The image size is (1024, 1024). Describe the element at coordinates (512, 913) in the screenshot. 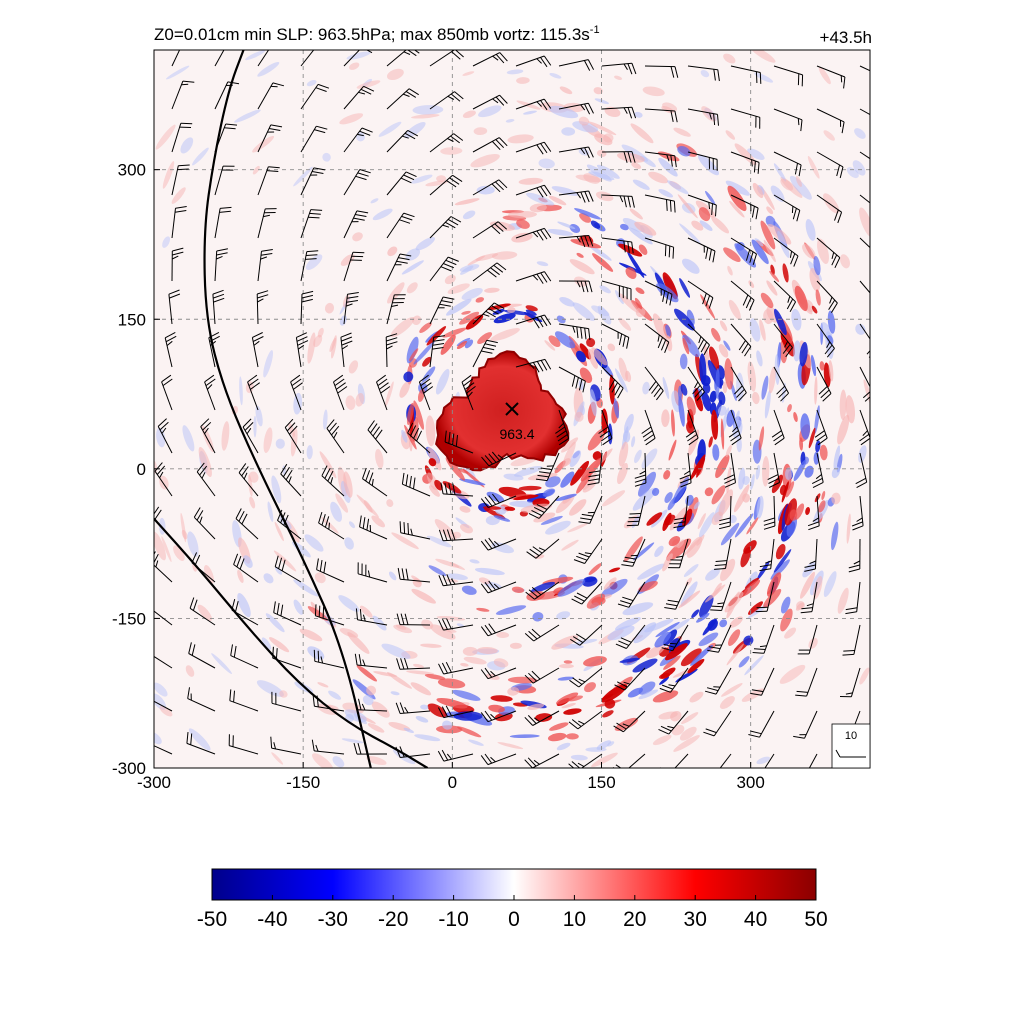

I see `colorbar-ticks: -50 -40 -30 -20 -10 0 10 20 30 40 50` at that location.